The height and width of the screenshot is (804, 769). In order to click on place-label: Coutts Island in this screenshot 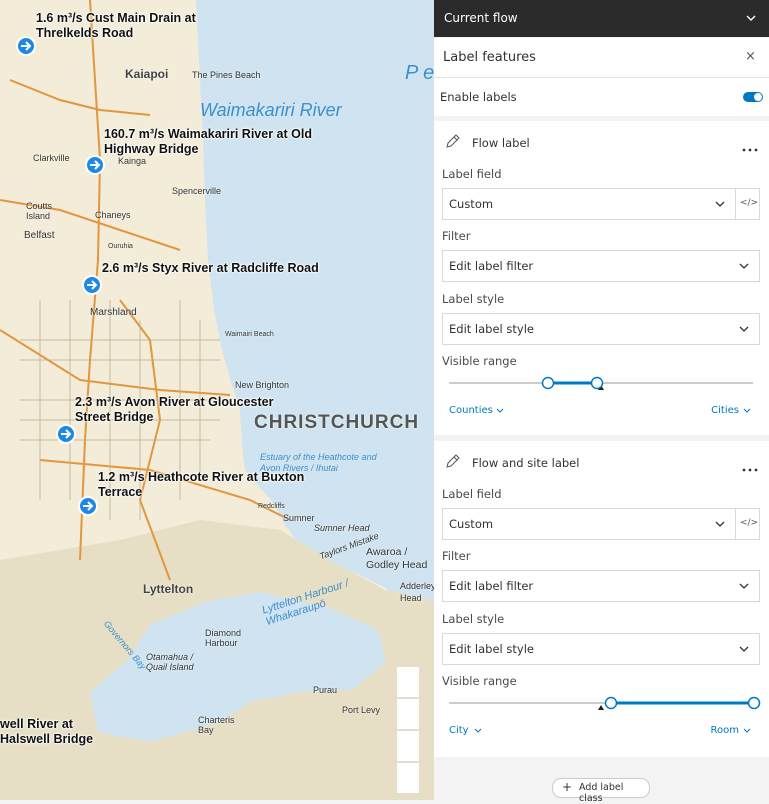, I will do `click(39, 211)`.